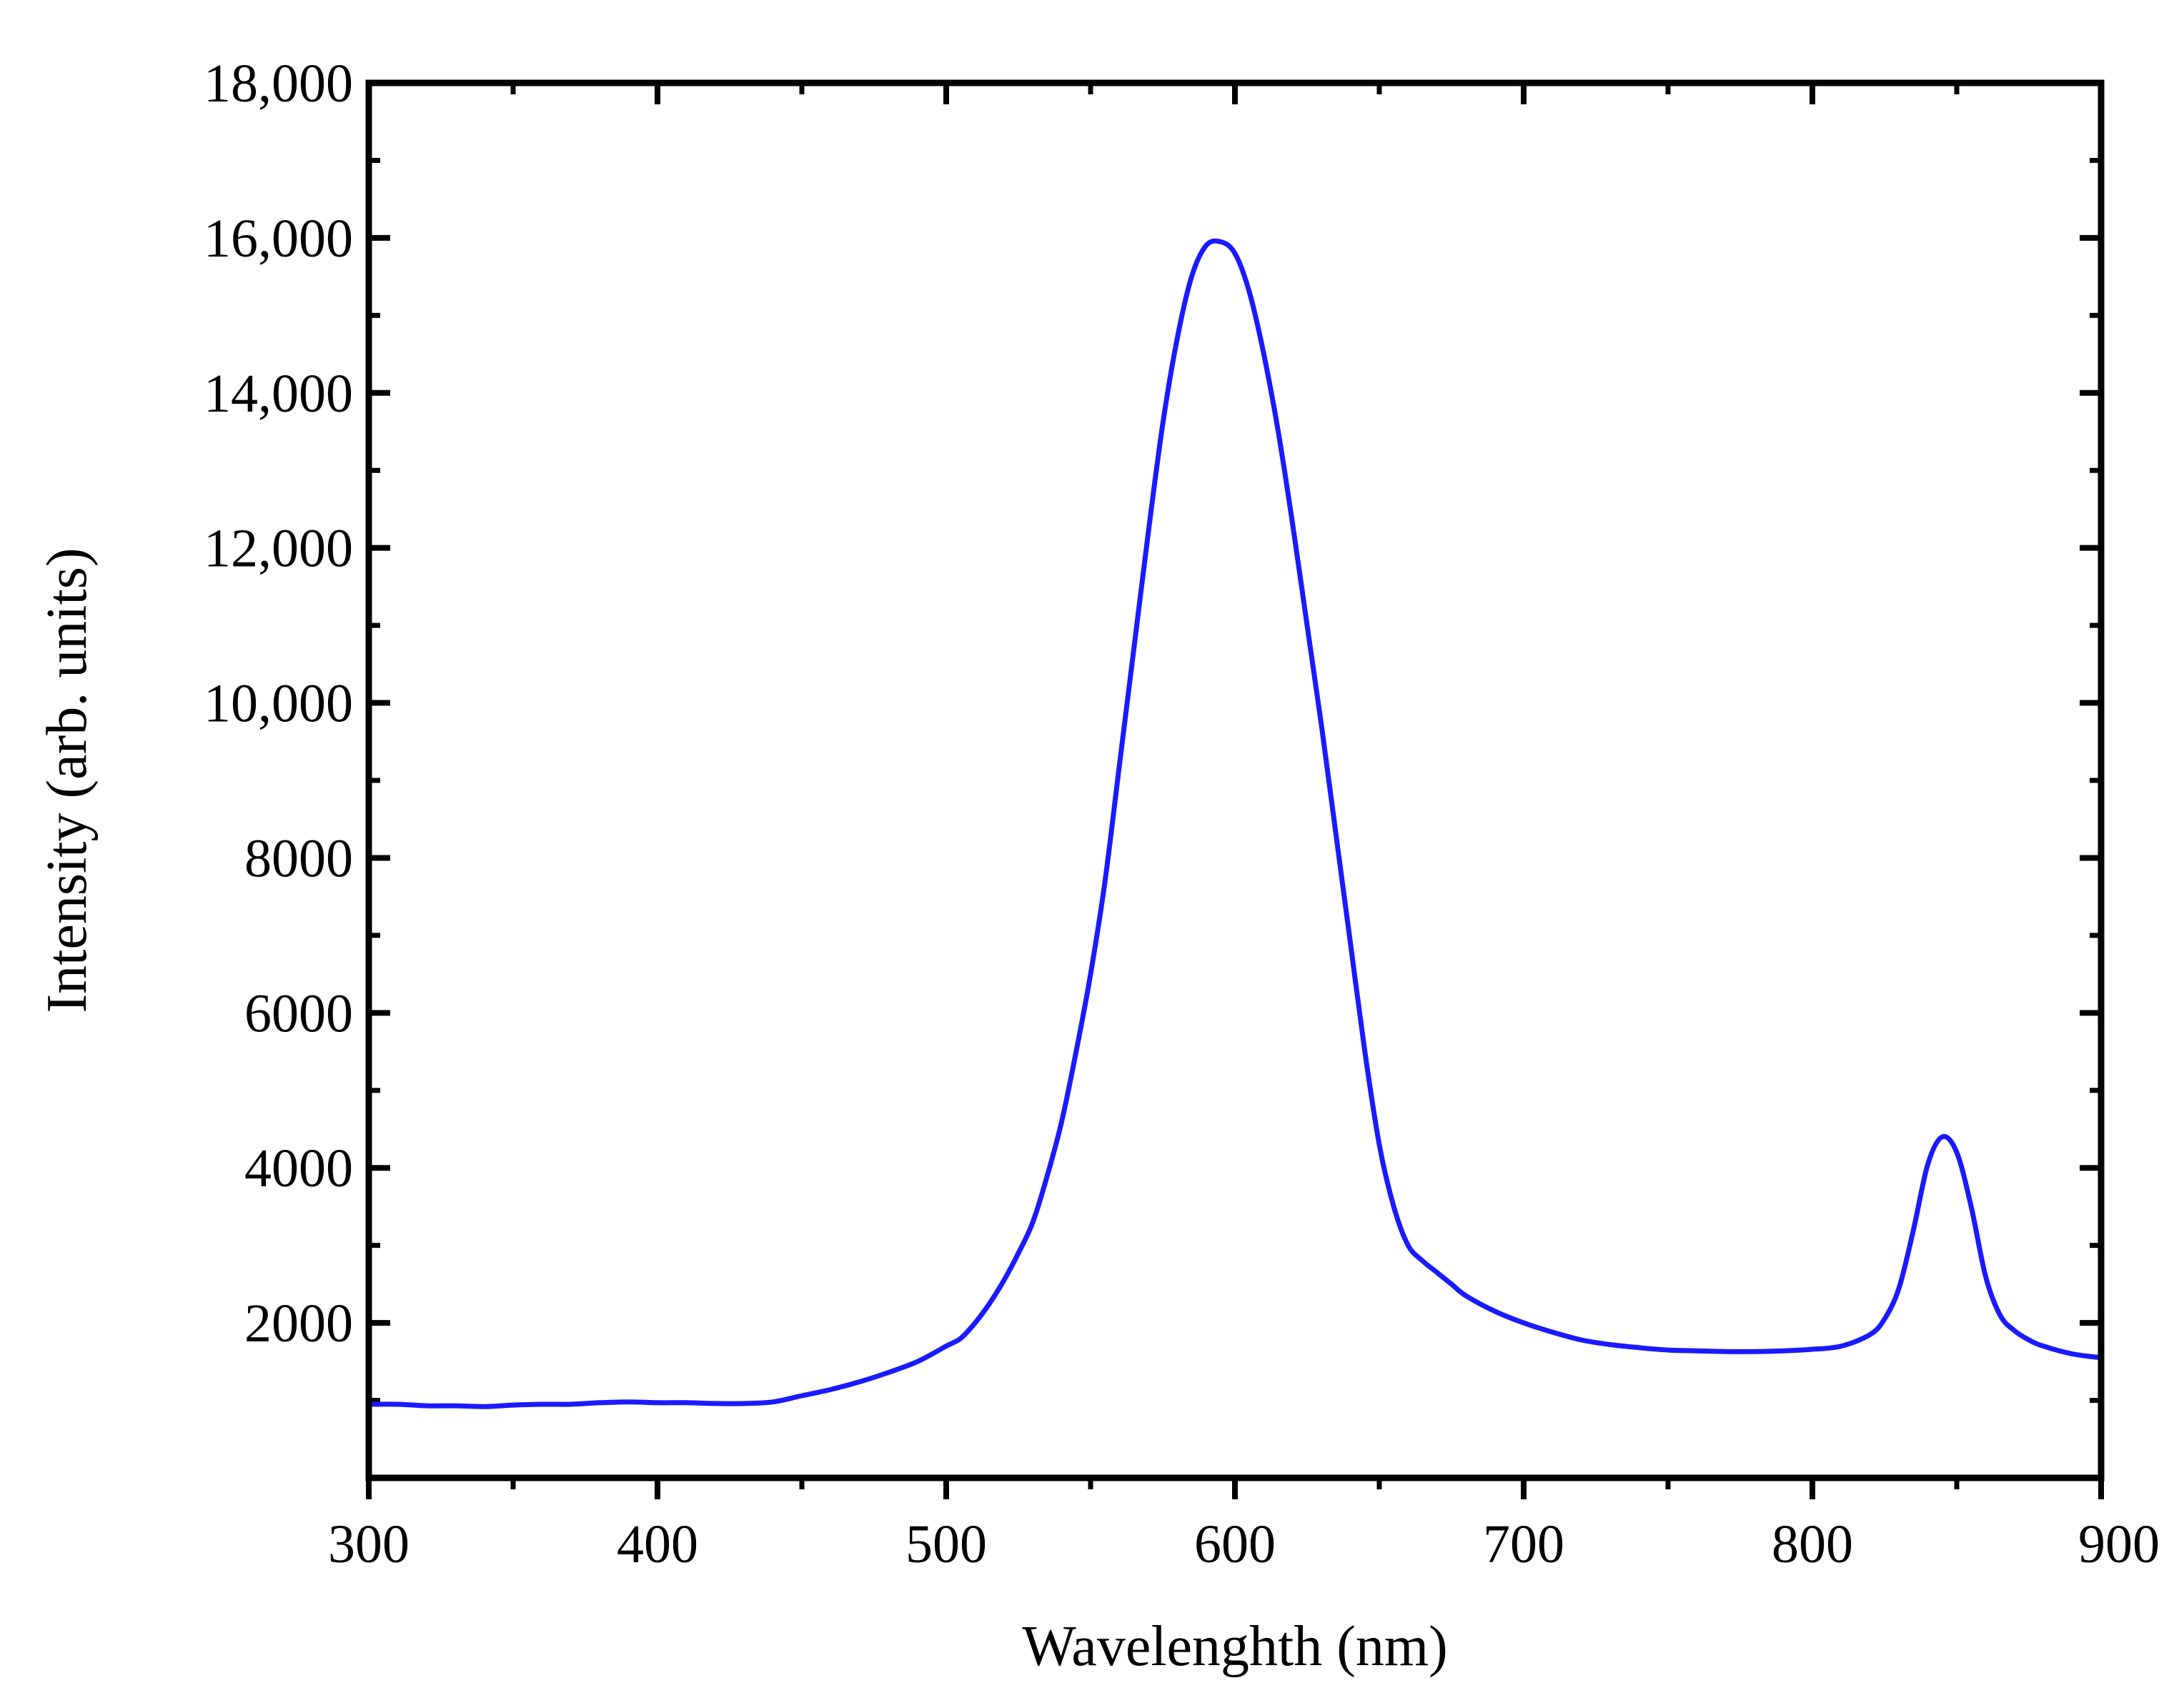 The height and width of the screenshot is (1708, 2164). Describe the element at coordinates (1523, 1544) in the screenshot. I see `x-tick-label: 700` at that location.